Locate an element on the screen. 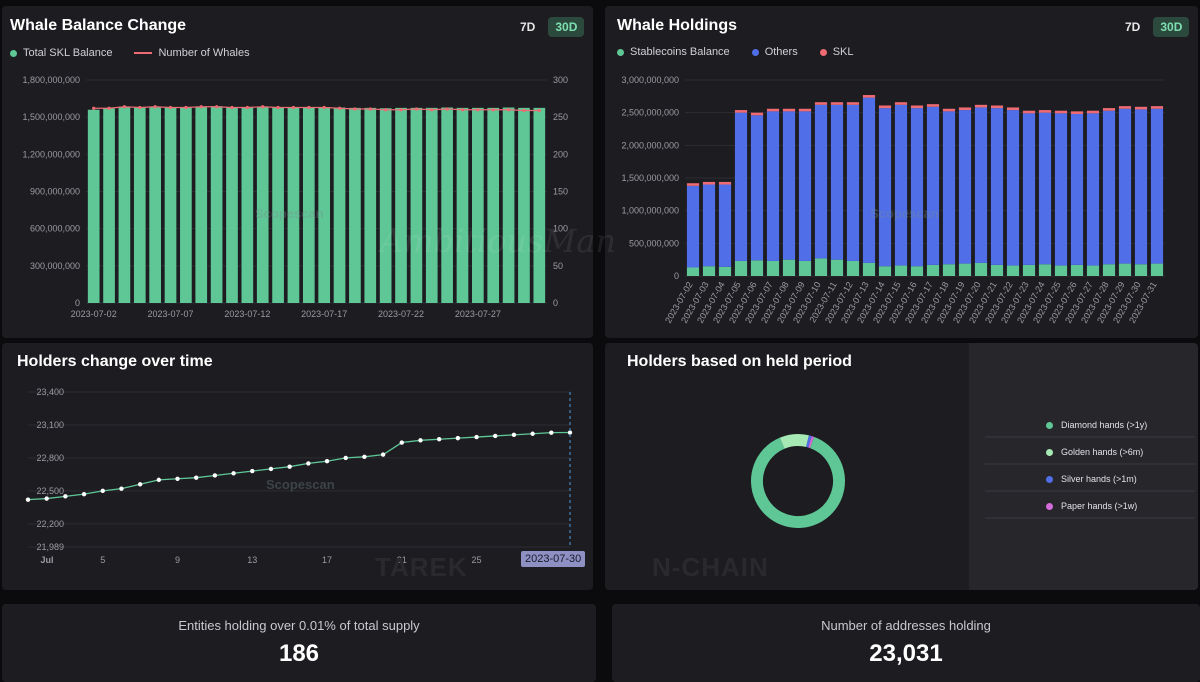 The image size is (1200, 682). entities-stat-value: 186 is located at coordinates (299, 653).